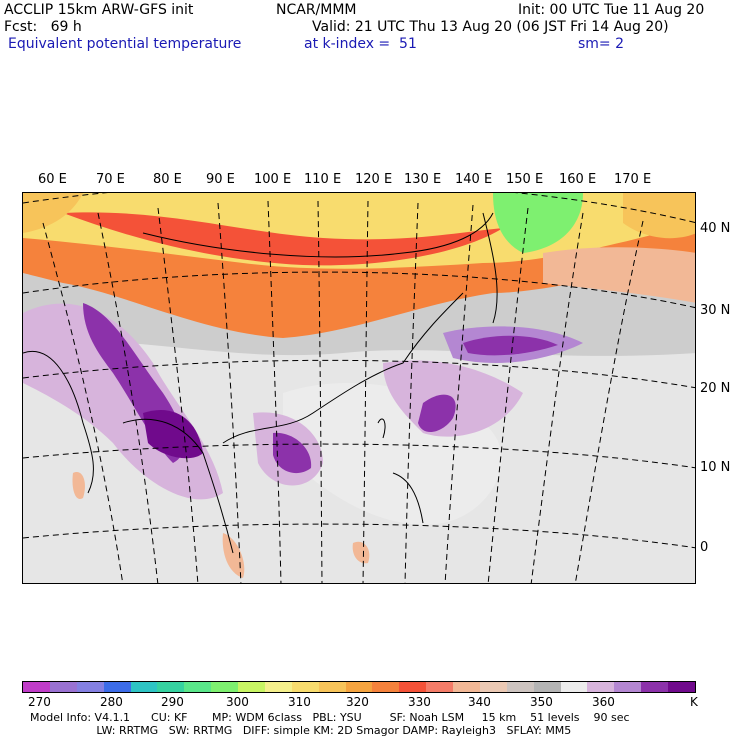 The height and width of the screenshot is (740, 740). What do you see at coordinates (357, 702) in the screenshot?
I see `colorbar-tick: 320` at bounding box center [357, 702].